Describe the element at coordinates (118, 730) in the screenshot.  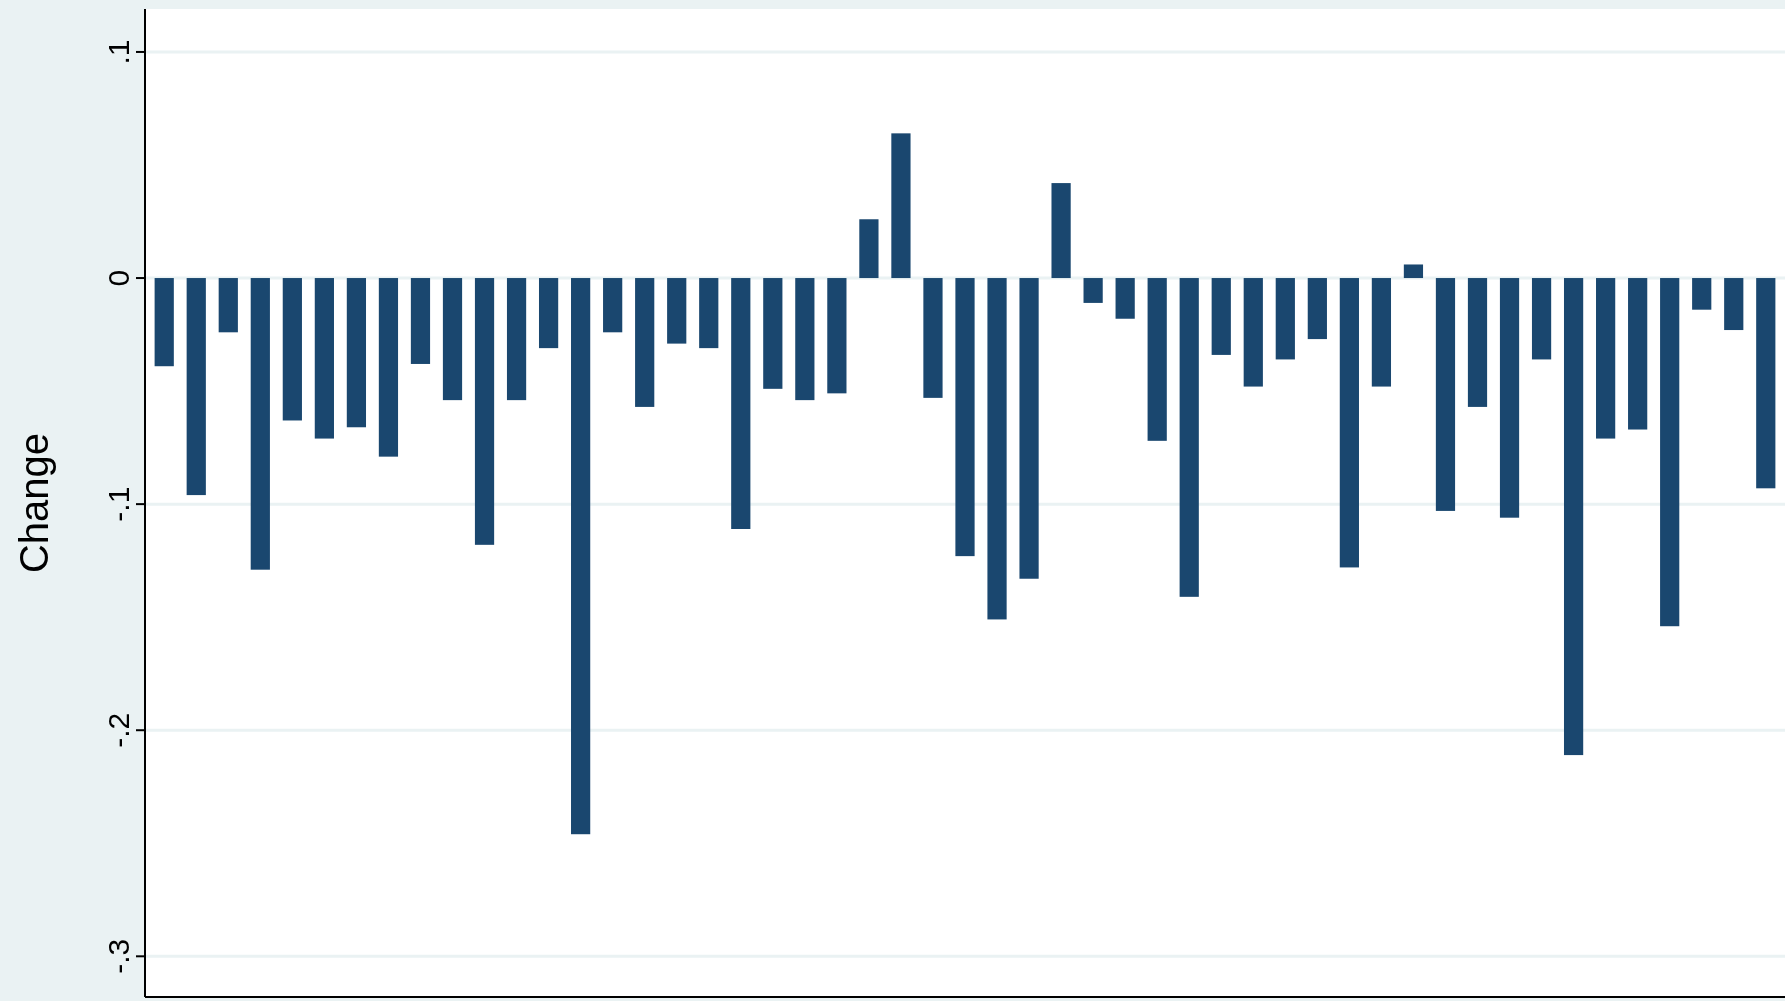
I see `y-tick-label: -.2` at that location.